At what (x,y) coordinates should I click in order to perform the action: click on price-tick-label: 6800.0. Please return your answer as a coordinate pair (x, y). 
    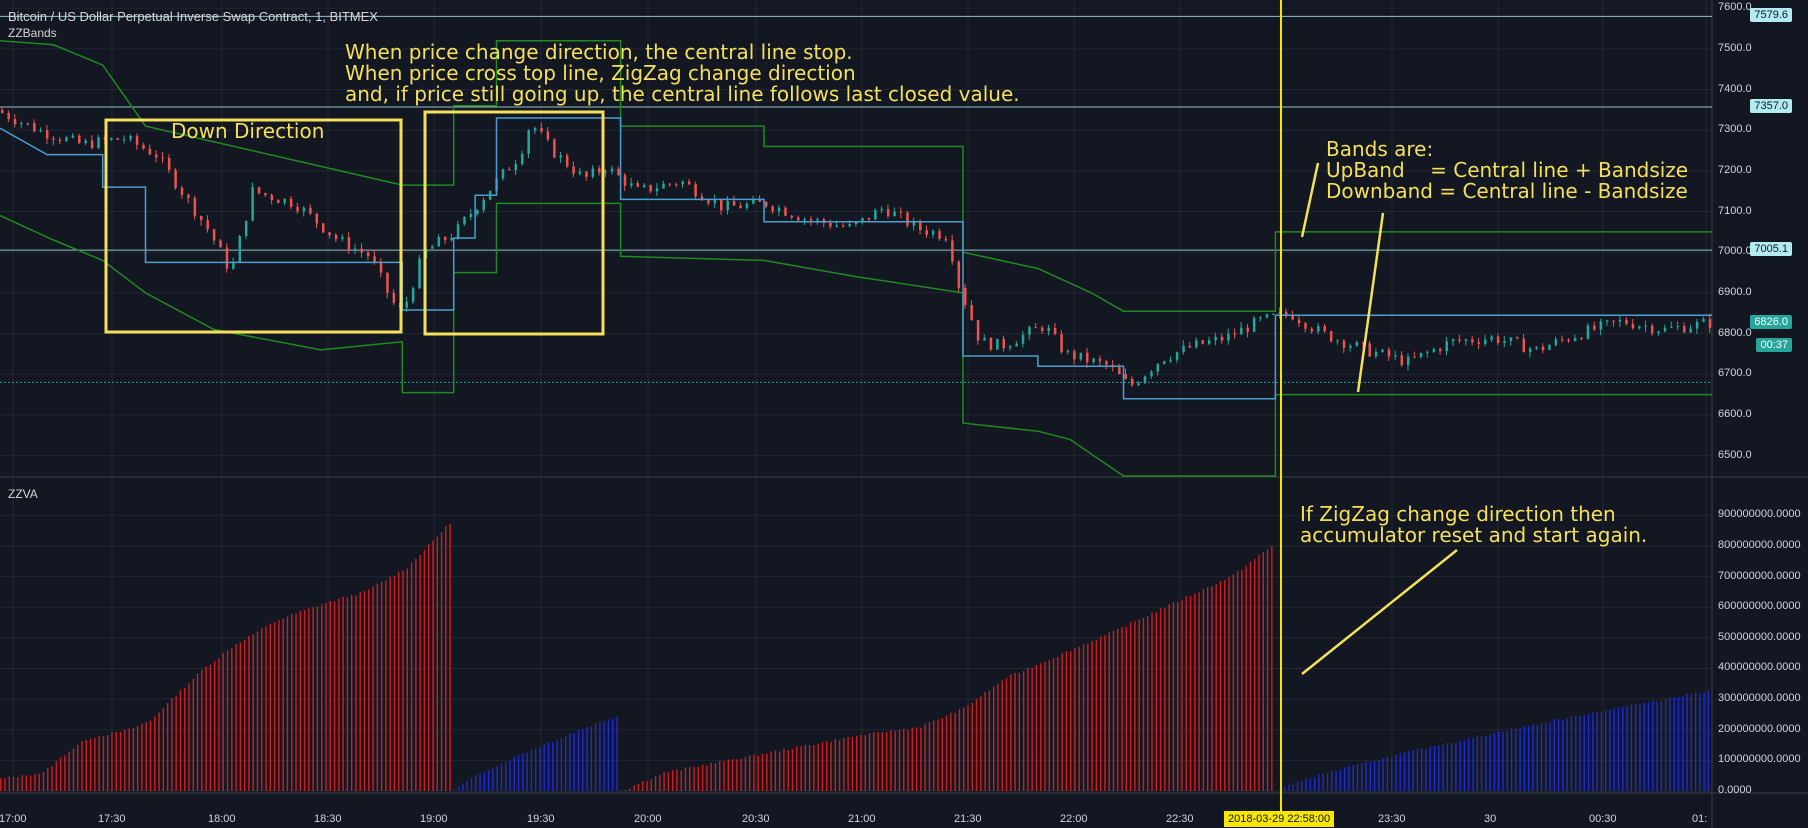
    Looking at the image, I should click on (1735, 332).